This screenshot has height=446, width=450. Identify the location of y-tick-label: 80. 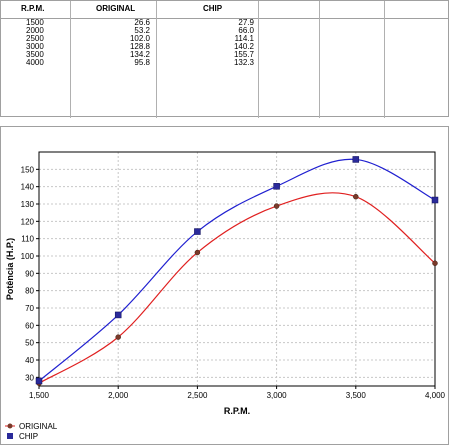
(29, 291).